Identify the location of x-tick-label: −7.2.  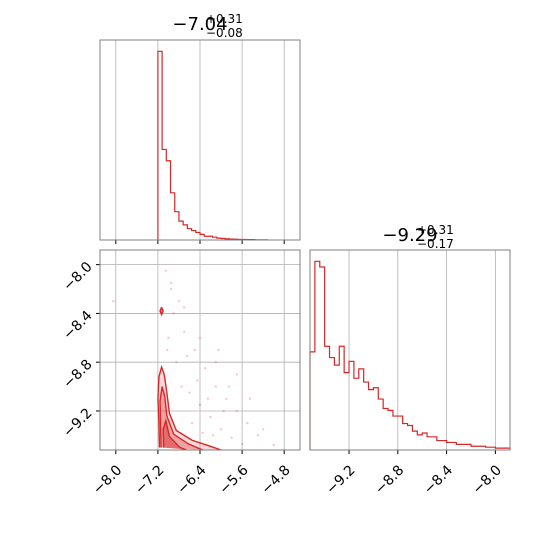
(149, 479).